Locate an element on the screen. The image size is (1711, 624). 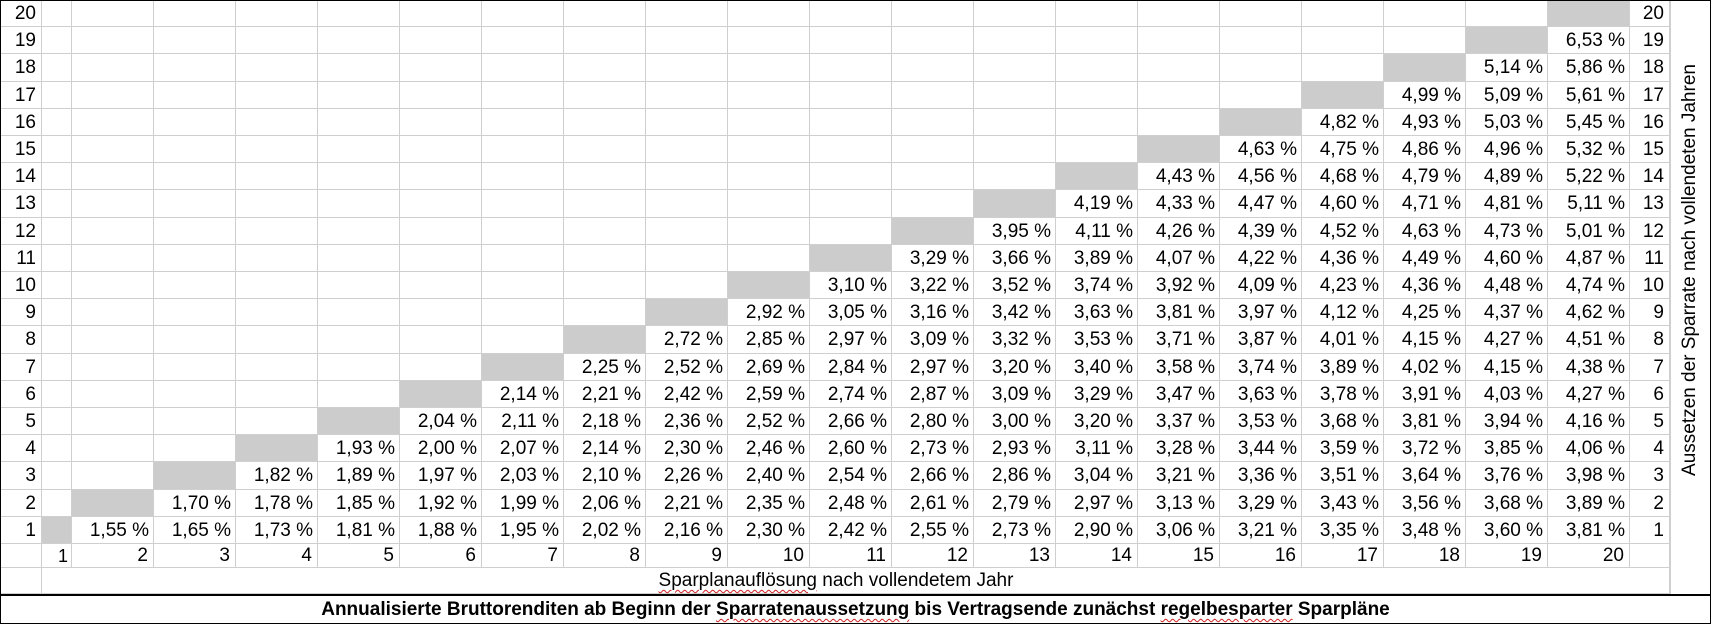
table-cell: 2,79 % is located at coordinates (1015, 503).